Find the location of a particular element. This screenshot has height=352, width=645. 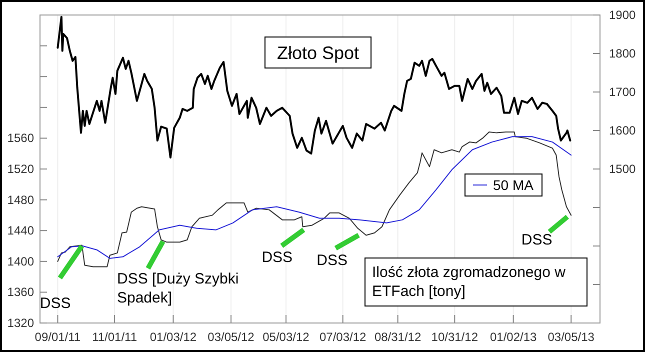

y-tick-label: 1480 is located at coordinates (20, 199).